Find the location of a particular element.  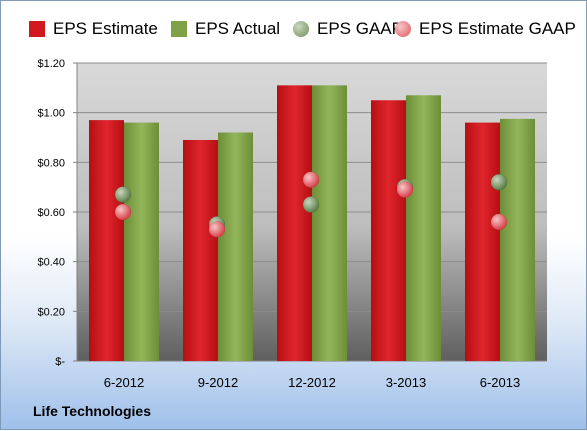

y-tick-label: $0.40 is located at coordinates (51, 263).